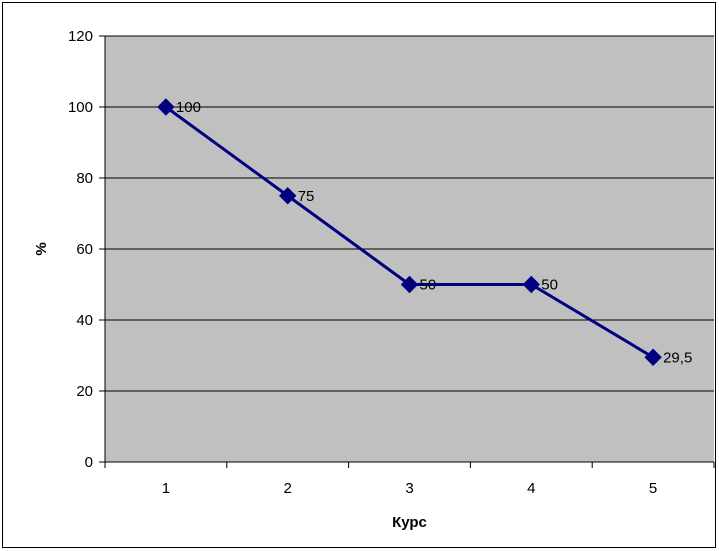  Describe the element at coordinates (80, 36) in the screenshot. I see `y-tick-label: 120` at that location.